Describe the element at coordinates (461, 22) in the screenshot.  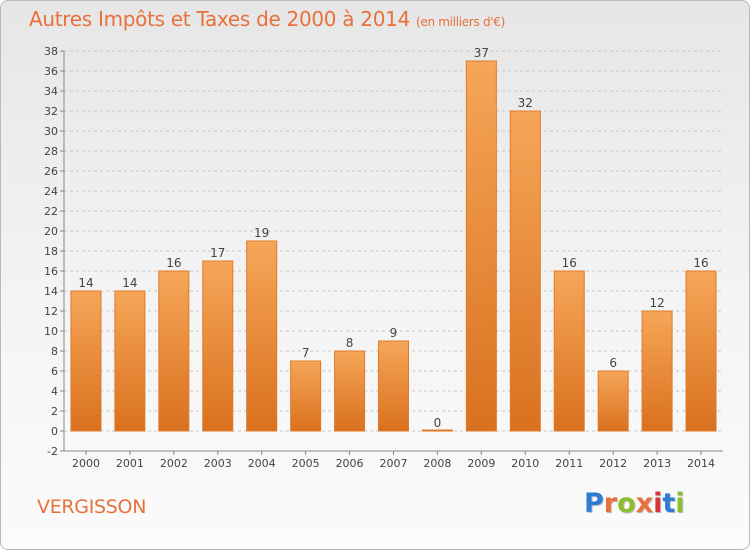
I see `chart-unit: (en milliers d'€)` at that location.